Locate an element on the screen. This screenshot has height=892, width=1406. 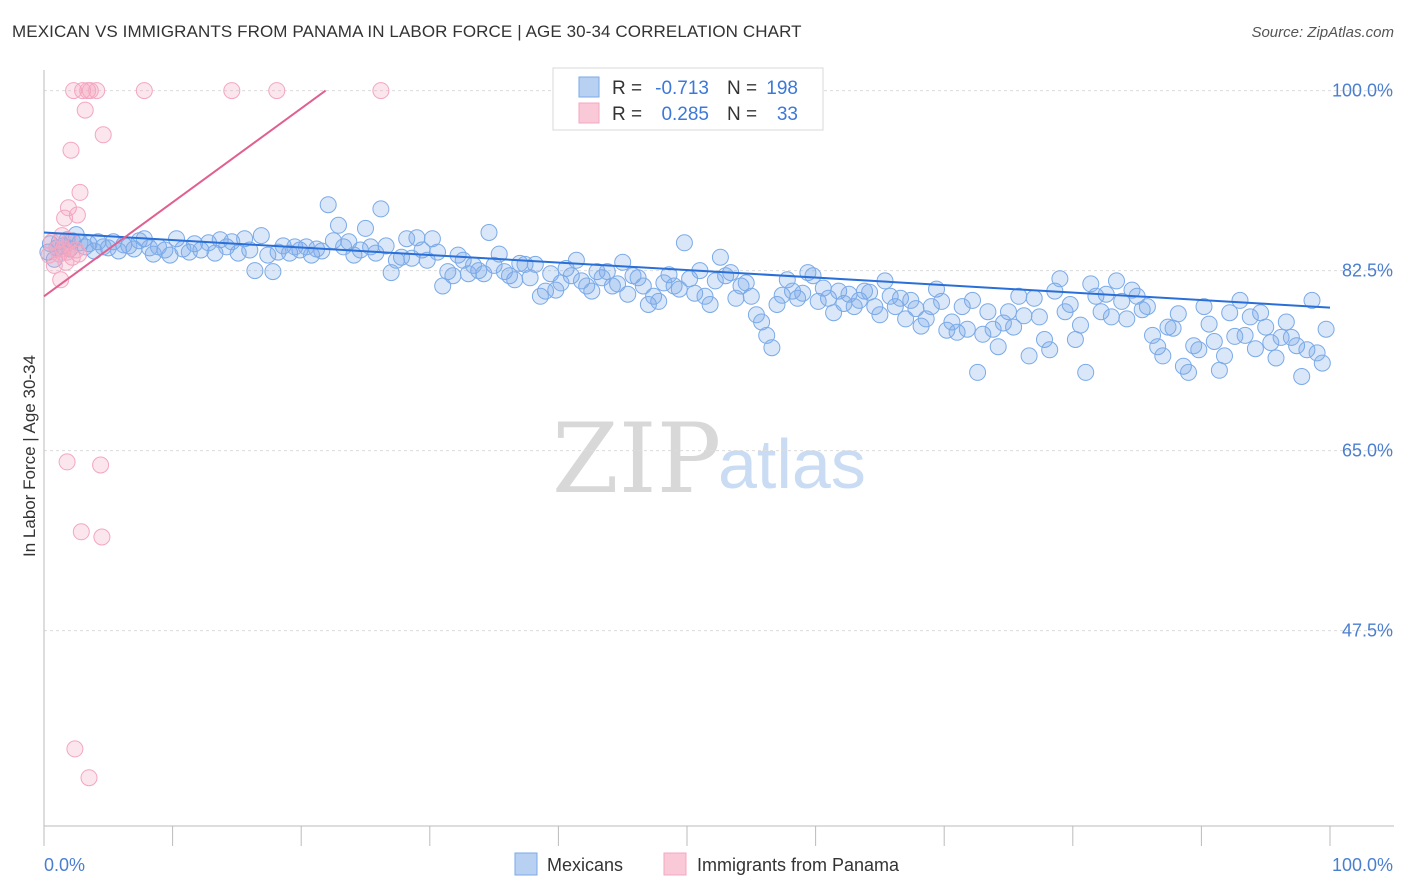
x-tick-label-0: 0.0% is located at coordinates (64, 865).